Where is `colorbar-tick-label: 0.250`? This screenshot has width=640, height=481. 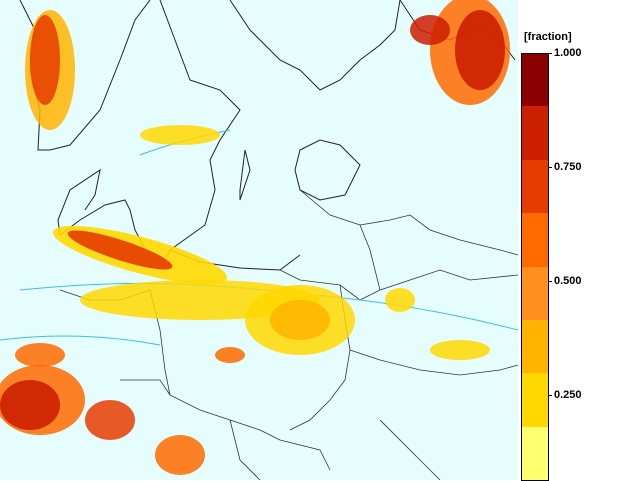 colorbar-tick-label: 0.250 is located at coordinates (568, 394).